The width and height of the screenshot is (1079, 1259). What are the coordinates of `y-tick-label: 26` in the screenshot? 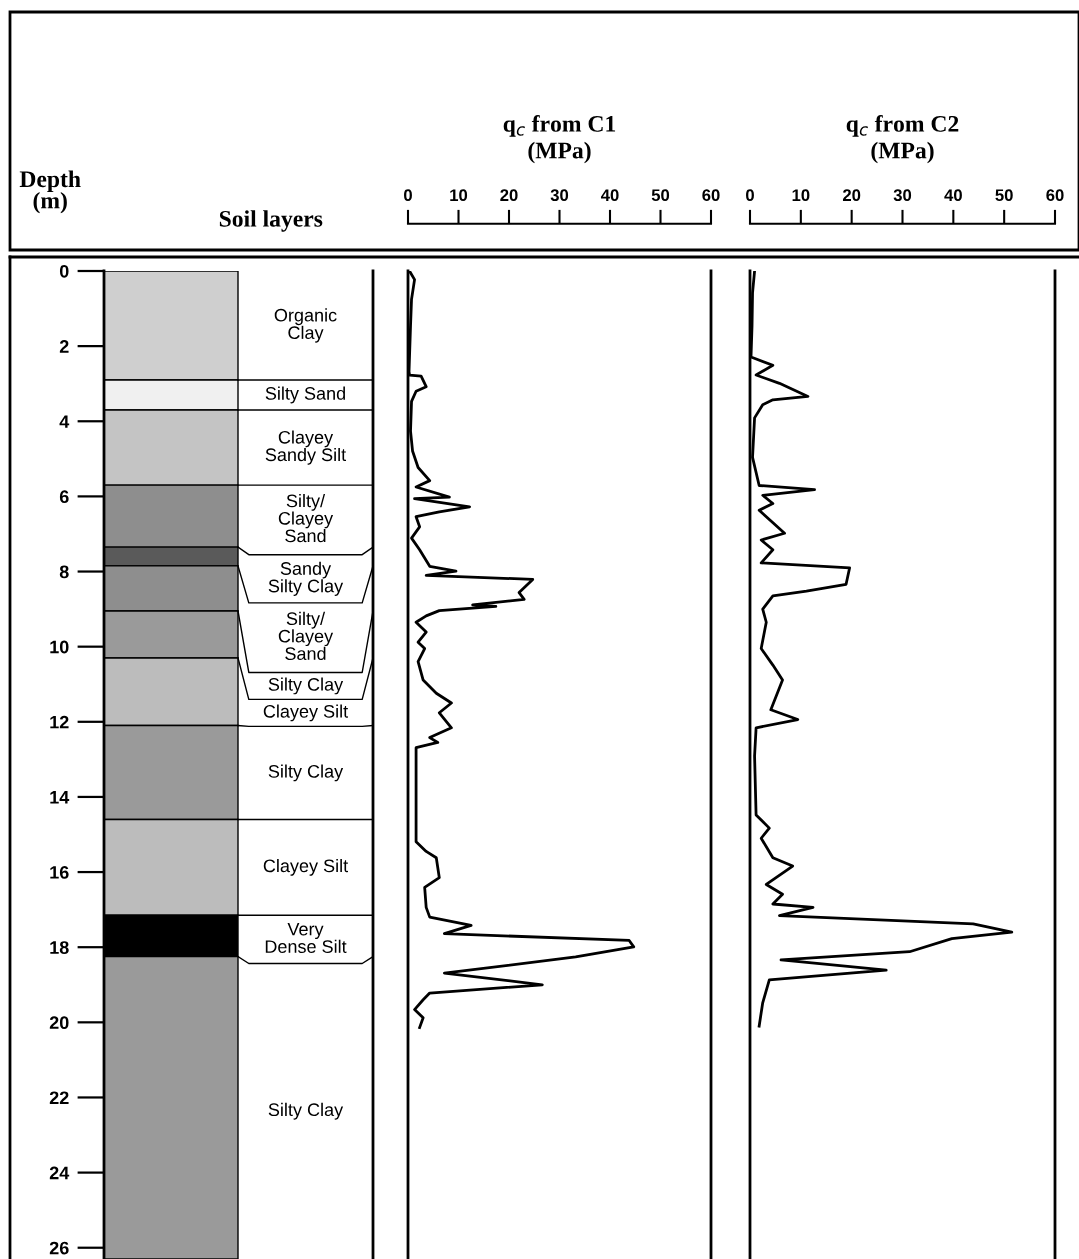 It's located at (59, 1248).